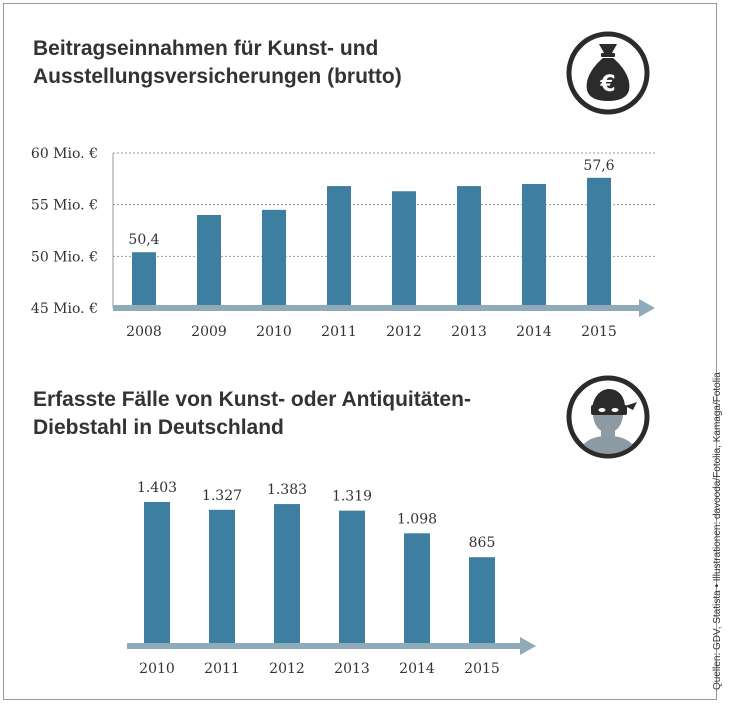 Image resolution: width=735 pixels, height=707 pixels. What do you see at coordinates (647, 308) in the screenshot?
I see `chart1-xaxis-arrowhead` at bounding box center [647, 308].